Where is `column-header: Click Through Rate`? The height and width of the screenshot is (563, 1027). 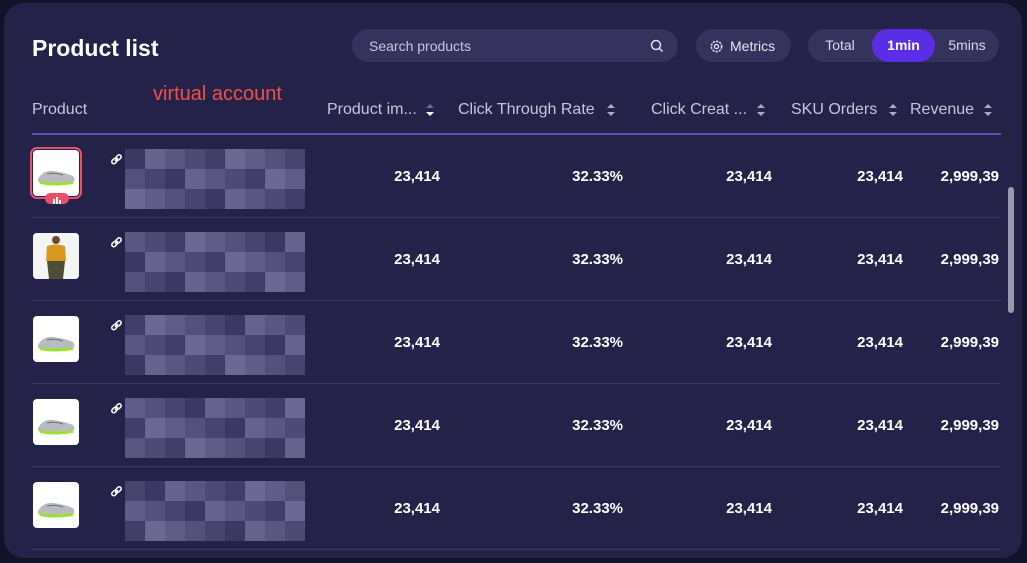
column-header: Click Through Rate is located at coordinates (526, 109).